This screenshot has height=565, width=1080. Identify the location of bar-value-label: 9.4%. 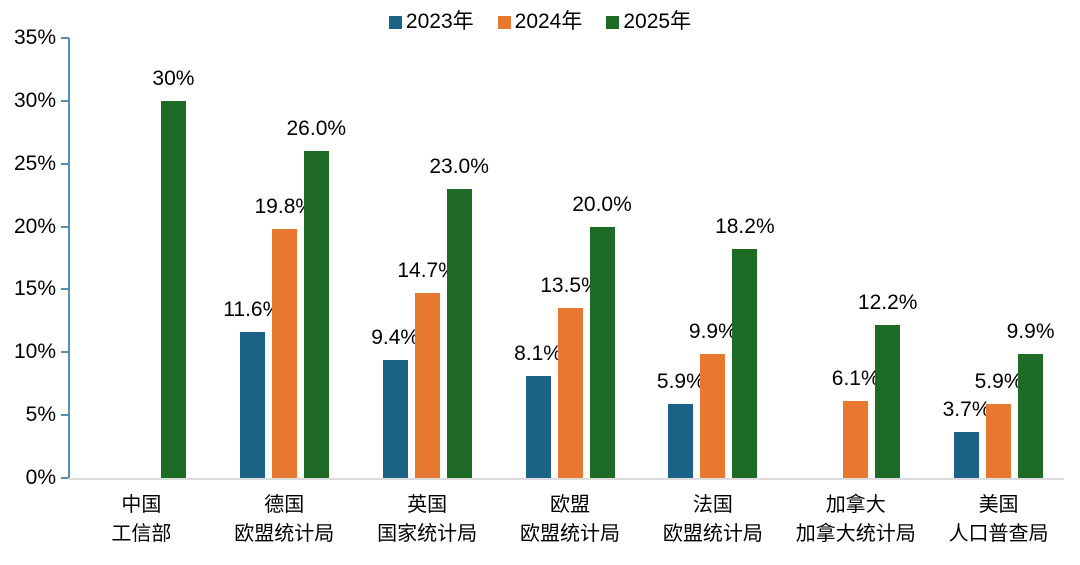
(395, 337).